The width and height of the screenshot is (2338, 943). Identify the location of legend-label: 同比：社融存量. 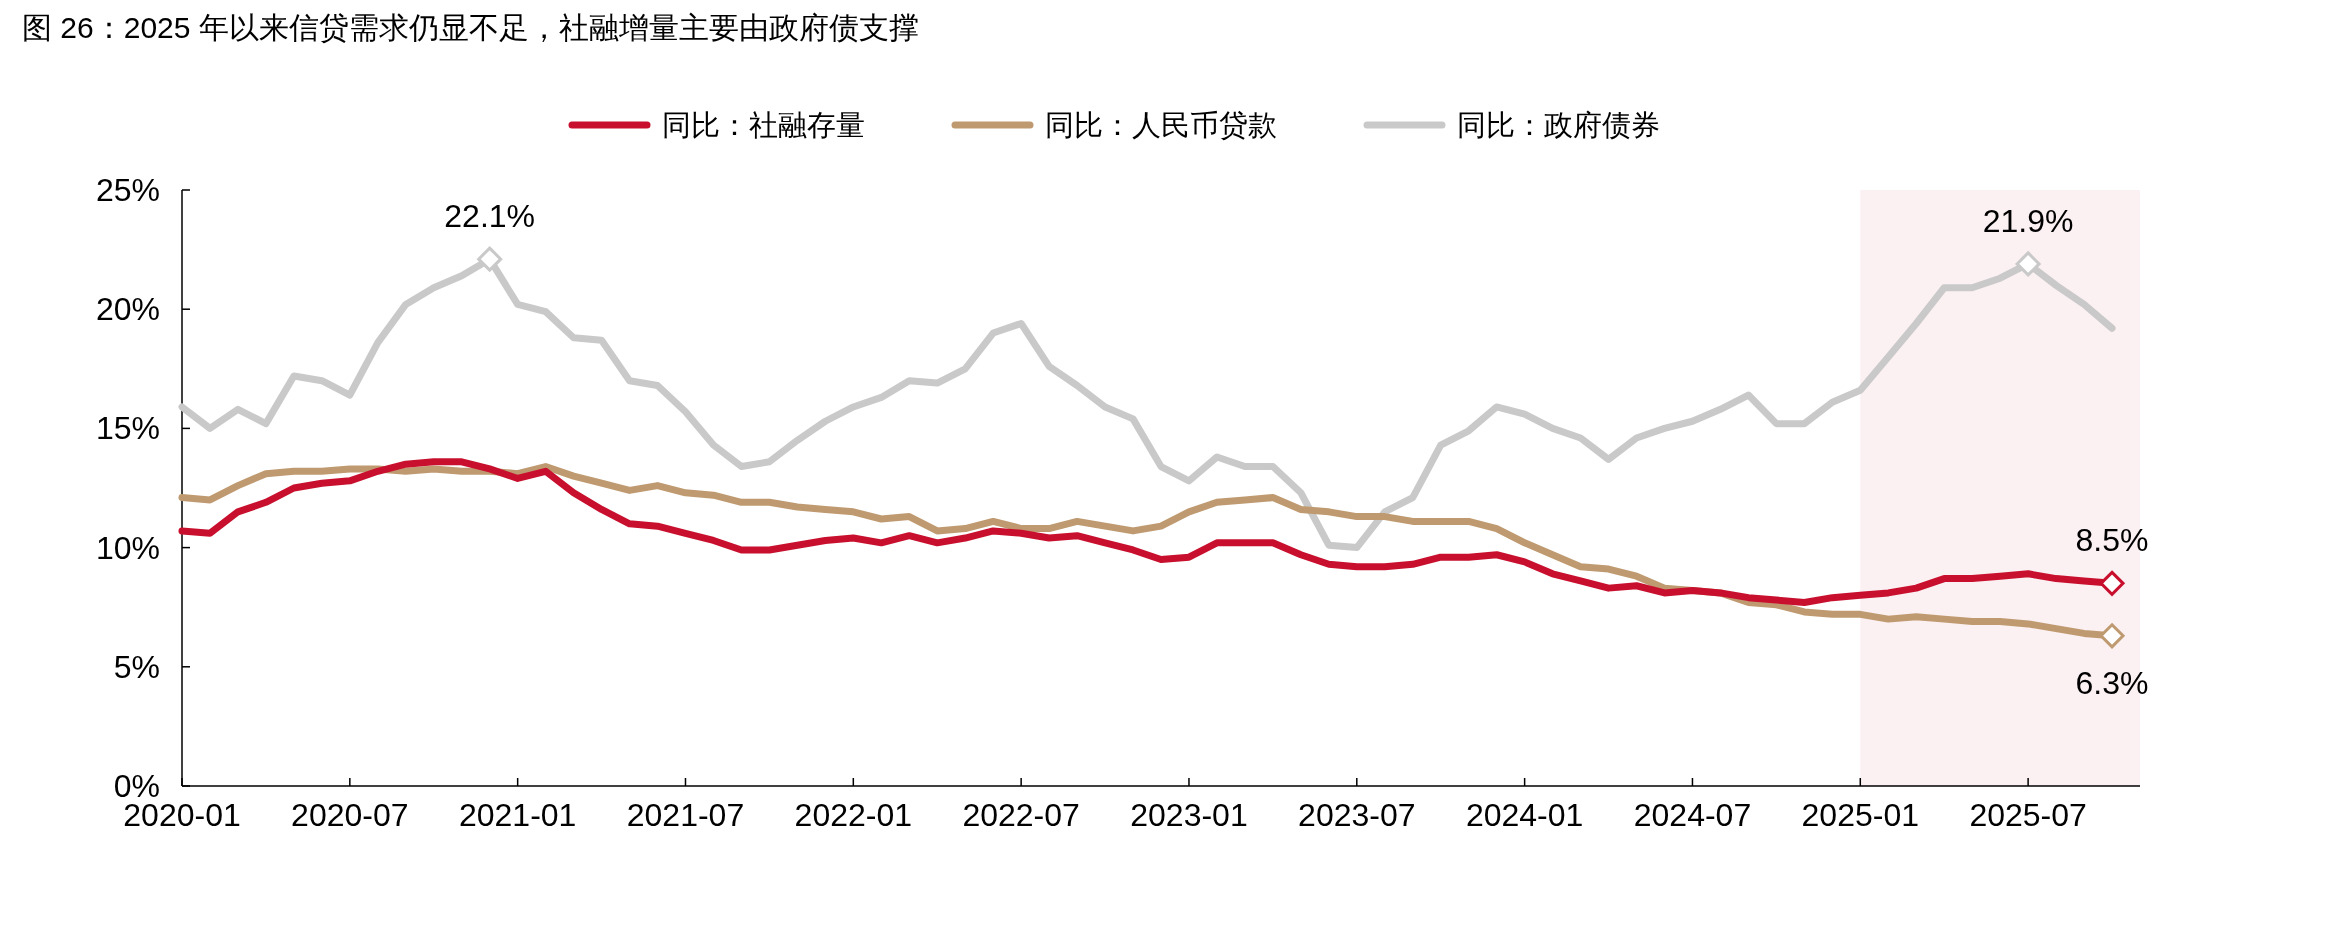
(763, 125).